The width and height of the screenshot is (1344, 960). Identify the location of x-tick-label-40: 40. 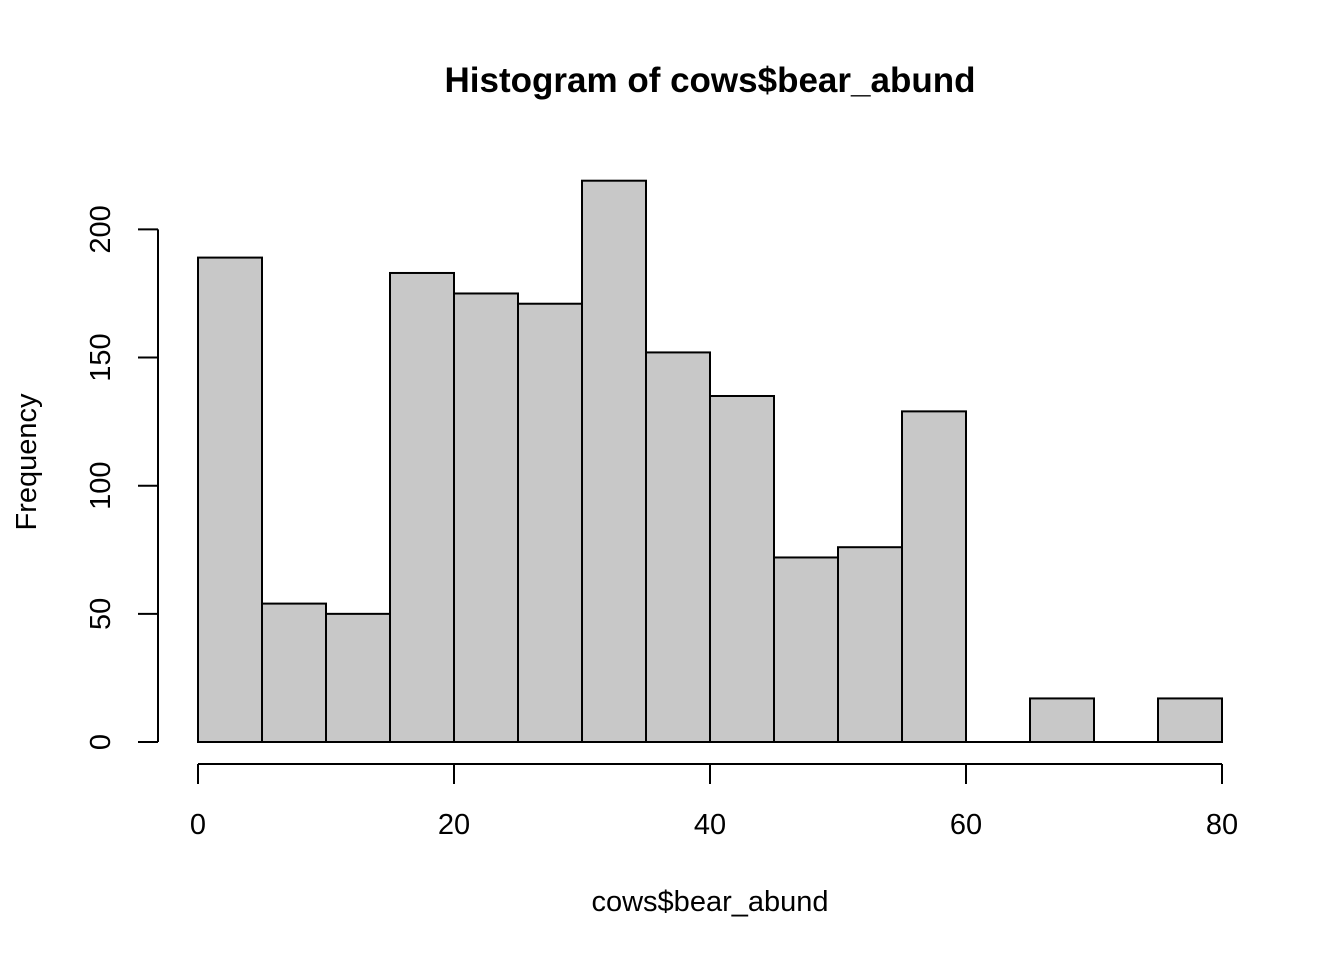
(710, 825).